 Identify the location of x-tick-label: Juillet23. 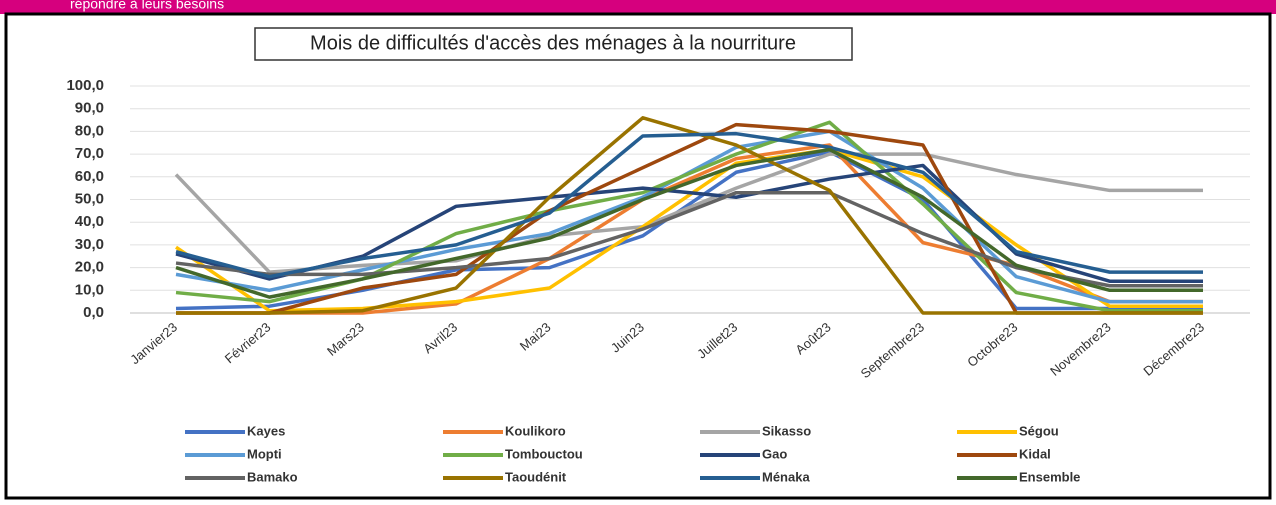
(717, 340).